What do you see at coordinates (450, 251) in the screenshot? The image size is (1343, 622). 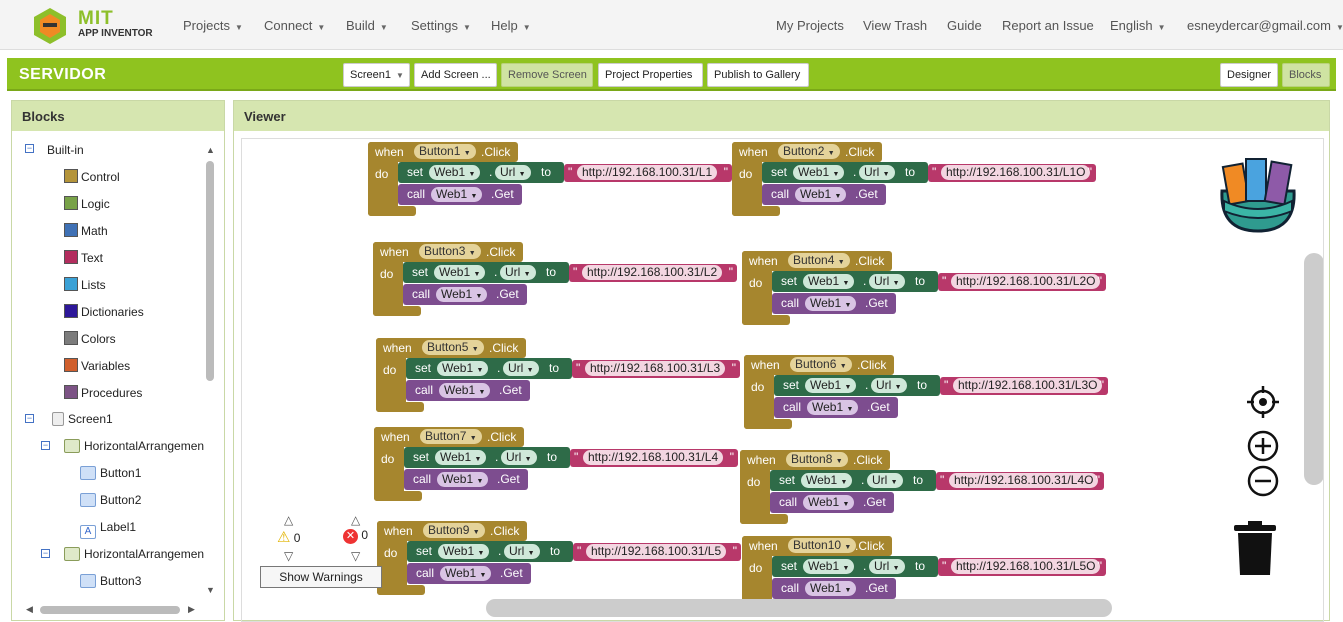 I see `component-dropdown: Button3 ▼` at bounding box center [450, 251].